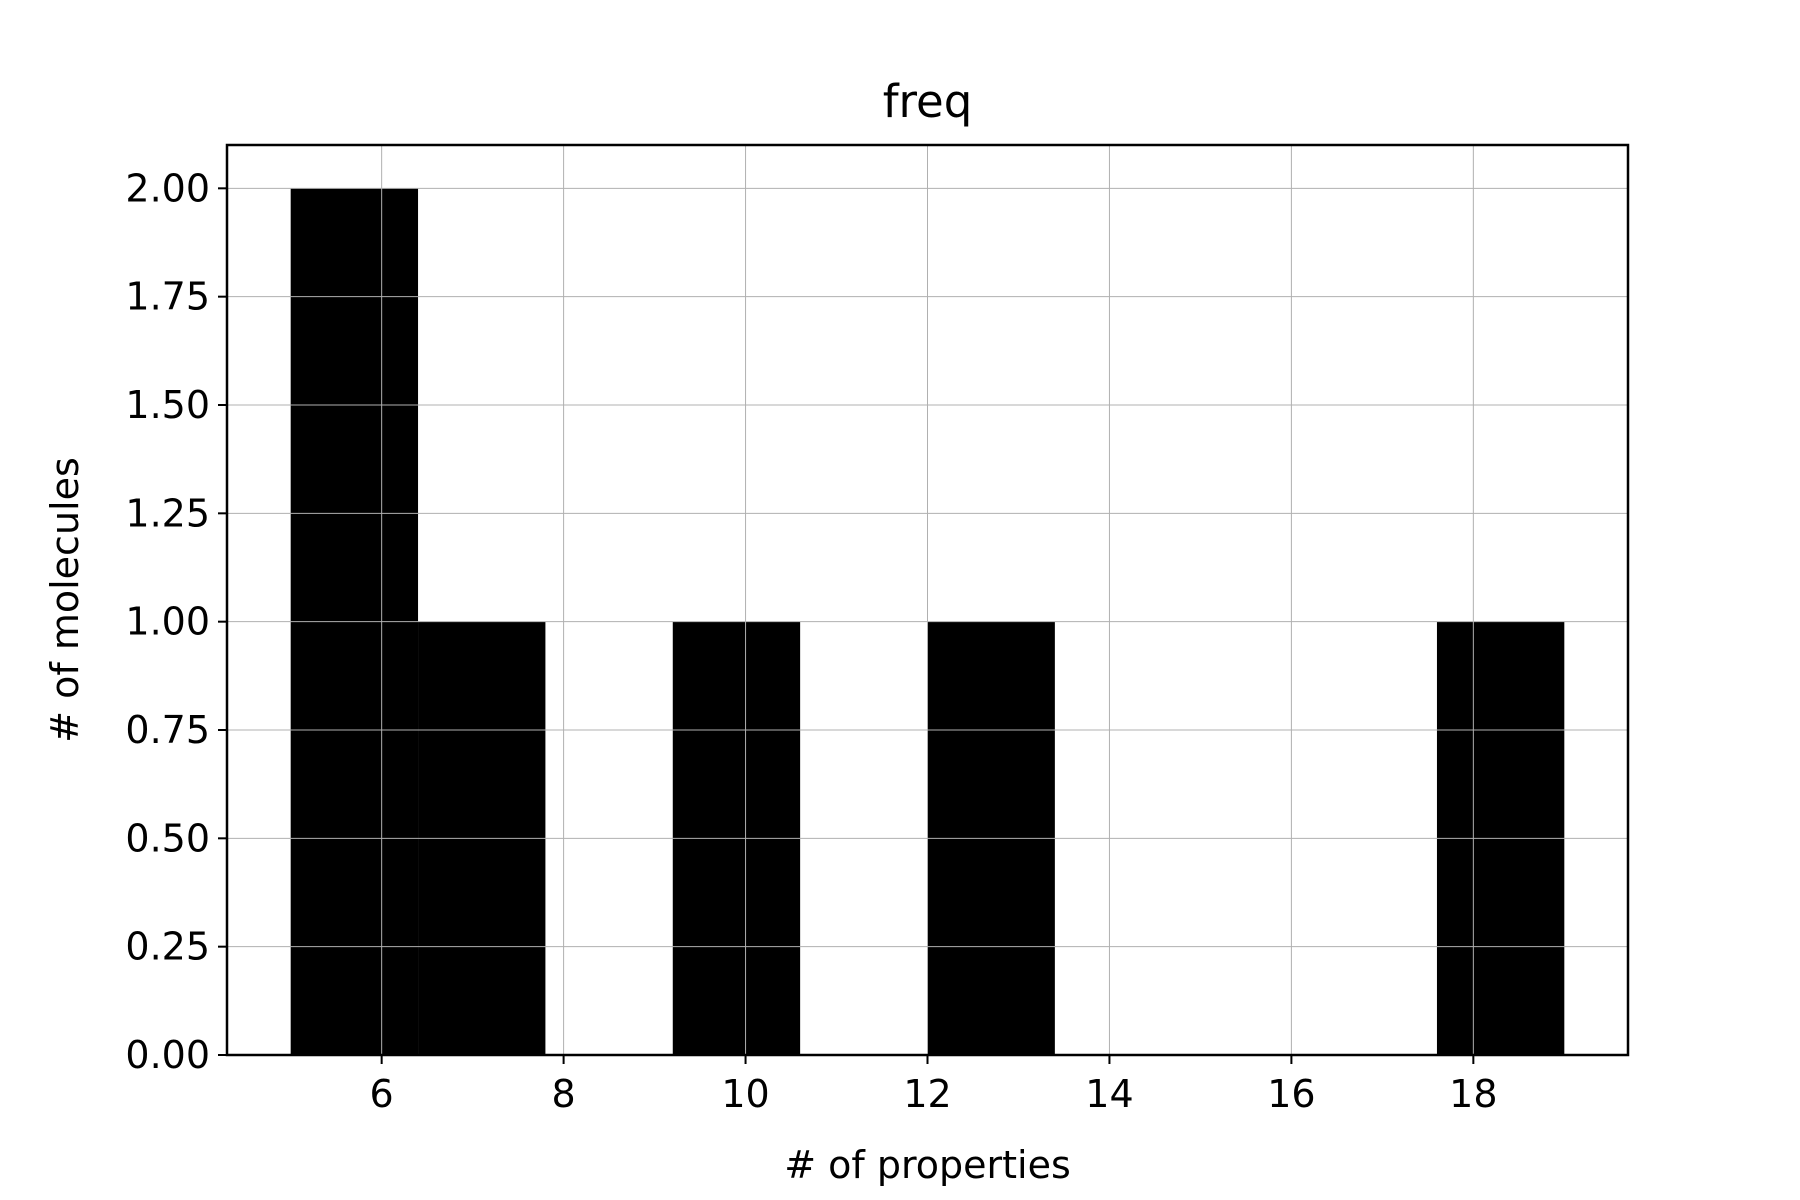 Image resolution: width=1800 pixels, height=1200 pixels. What do you see at coordinates (745, 1094) in the screenshot?
I see `x-tick-label: 10` at bounding box center [745, 1094].